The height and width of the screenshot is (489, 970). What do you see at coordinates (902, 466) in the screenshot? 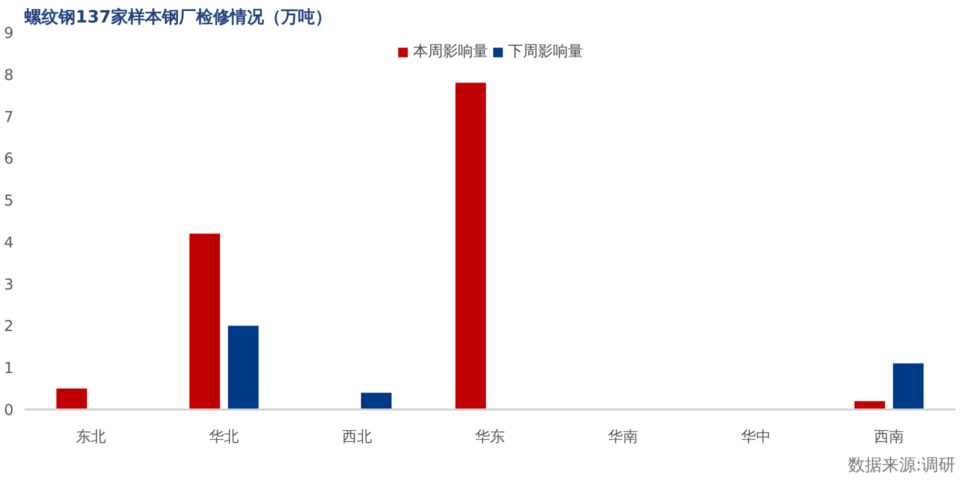
I see `source-note: 数据来源:调研` at bounding box center [902, 466].